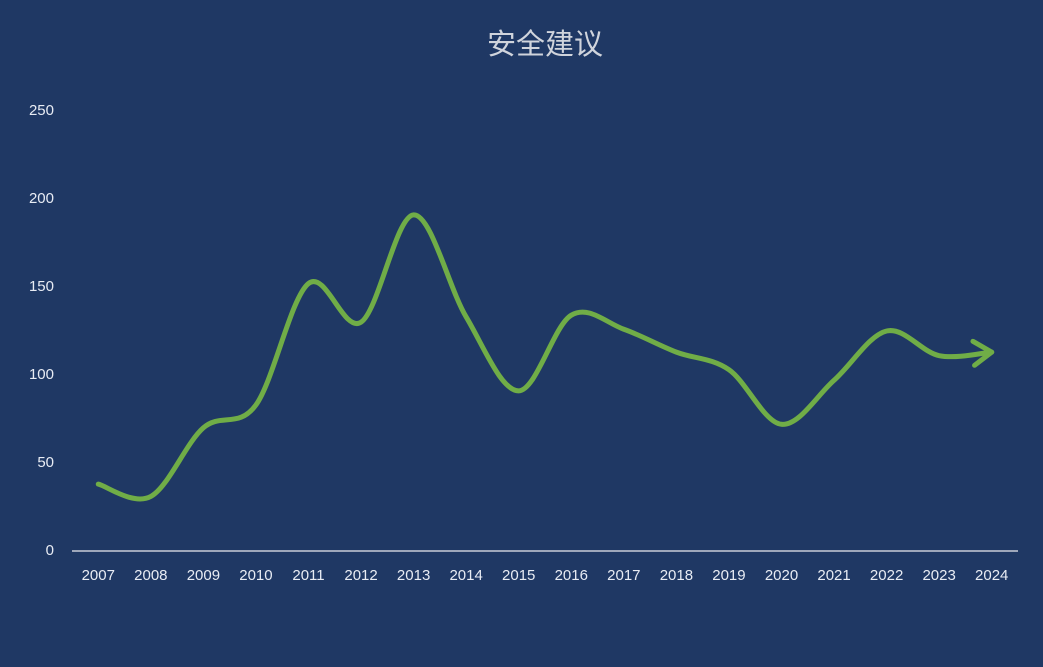  Describe the element at coordinates (255, 575) in the screenshot. I see `x-tick-label: 2010` at that location.